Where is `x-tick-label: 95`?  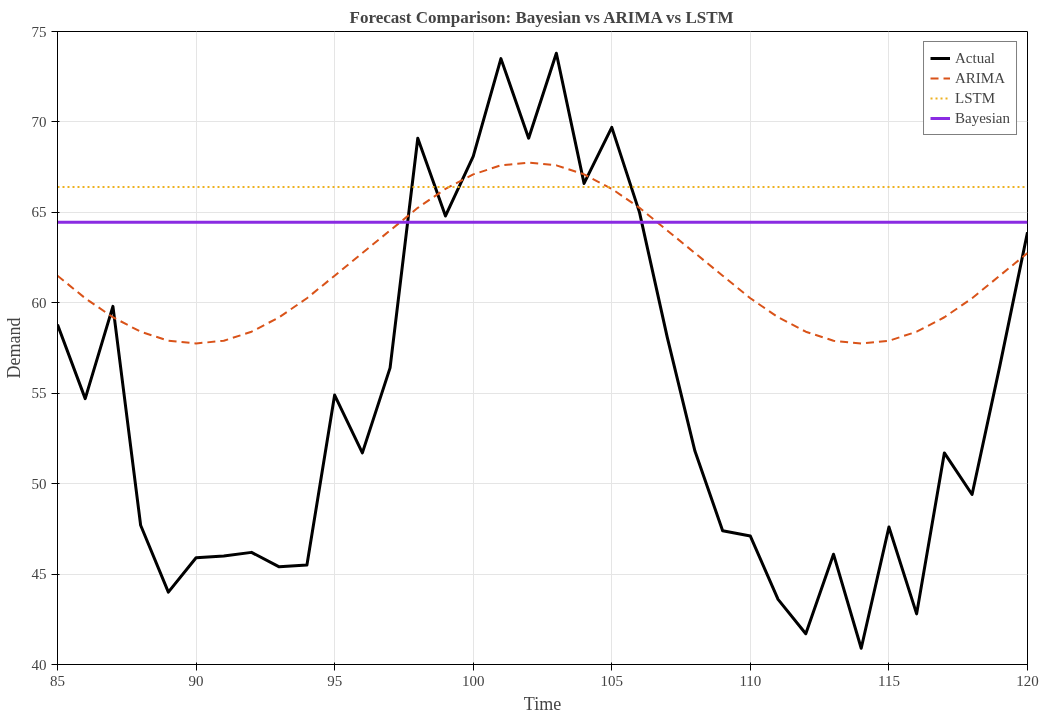
x-tick-label: 95 is located at coordinates (335, 680).